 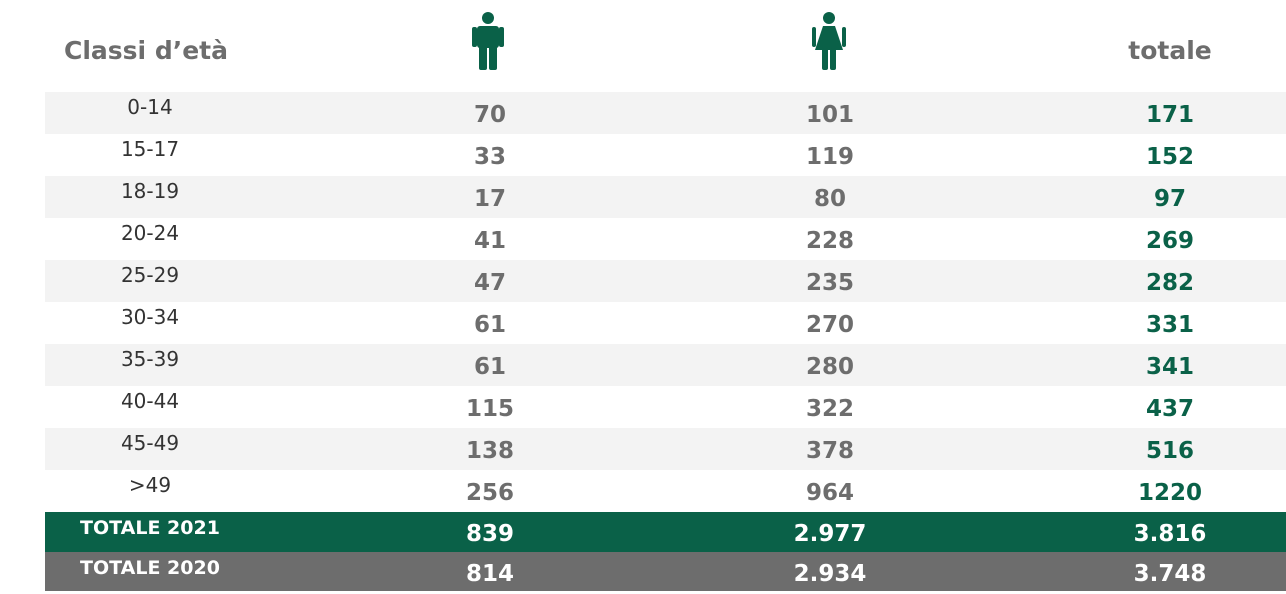 I want to click on value-cell: 516, so click(x=1169, y=451).